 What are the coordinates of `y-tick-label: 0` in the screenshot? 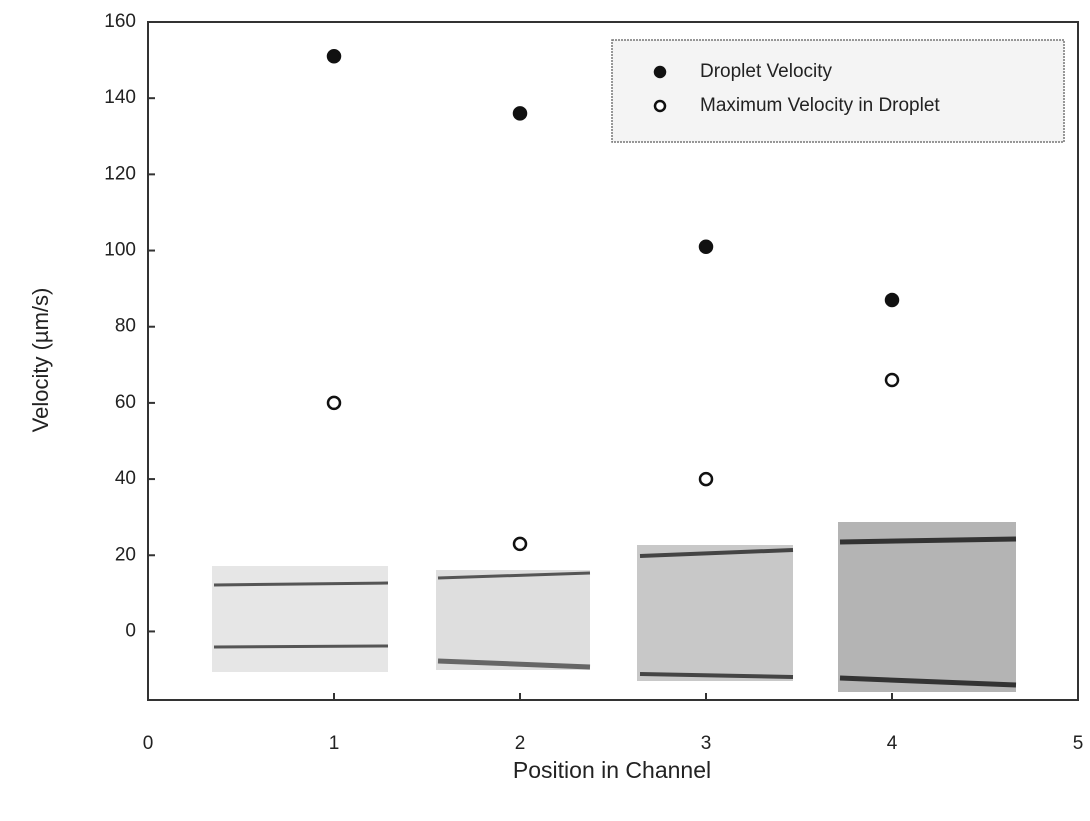 It's located at (130, 630).